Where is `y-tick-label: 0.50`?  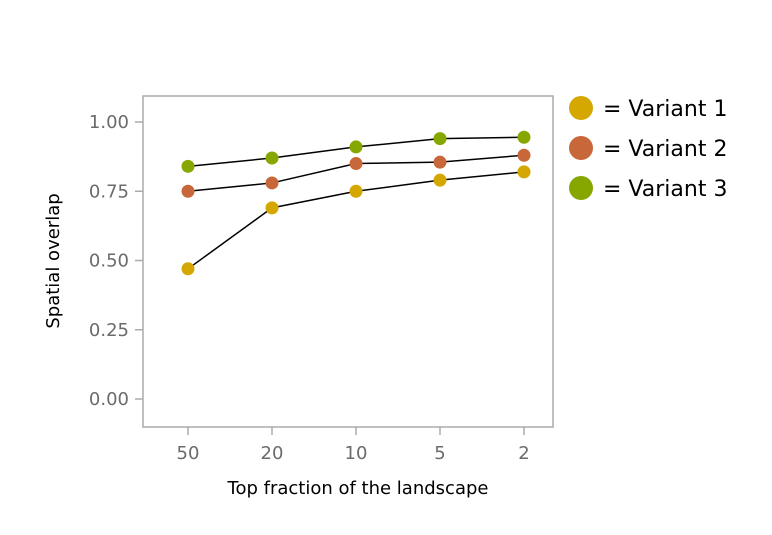 y-tick-label: 0.50 is located at coordinates (109, 261).